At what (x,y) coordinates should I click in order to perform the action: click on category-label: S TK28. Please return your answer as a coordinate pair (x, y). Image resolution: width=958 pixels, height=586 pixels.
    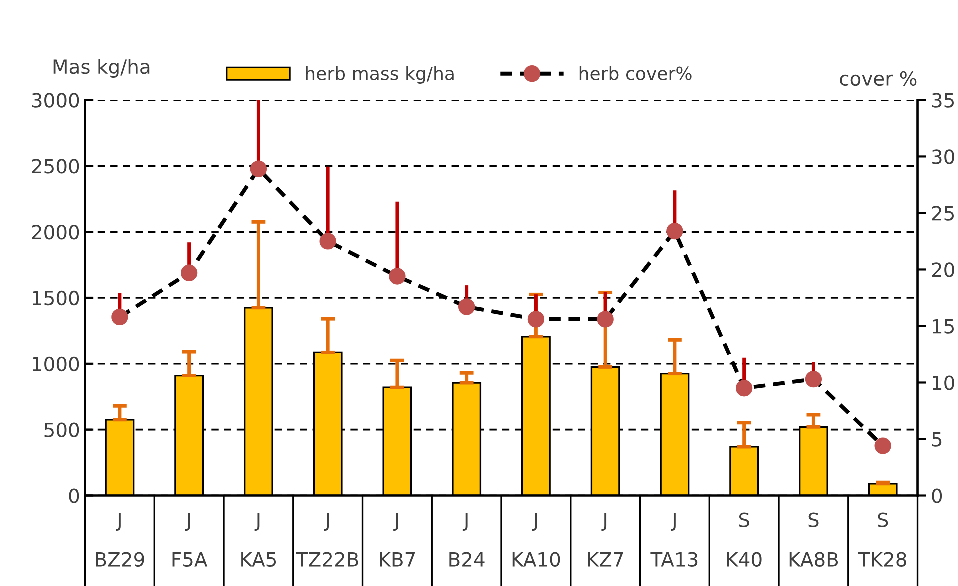
    Looking at the image, I should click on (882, 539).